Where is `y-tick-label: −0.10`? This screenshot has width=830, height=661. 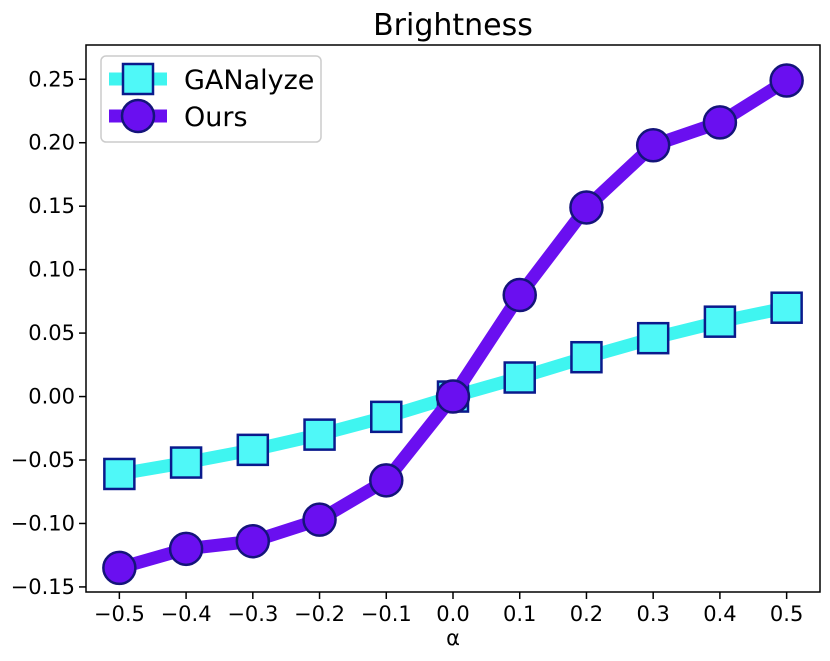 y-tick-label: −0.10 is located at coordinates (43, 523).